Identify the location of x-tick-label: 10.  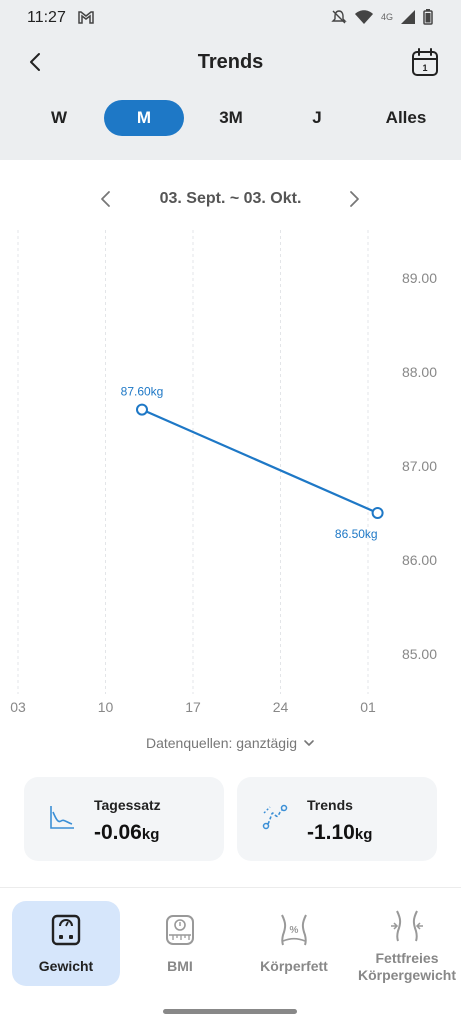
(106, 707).